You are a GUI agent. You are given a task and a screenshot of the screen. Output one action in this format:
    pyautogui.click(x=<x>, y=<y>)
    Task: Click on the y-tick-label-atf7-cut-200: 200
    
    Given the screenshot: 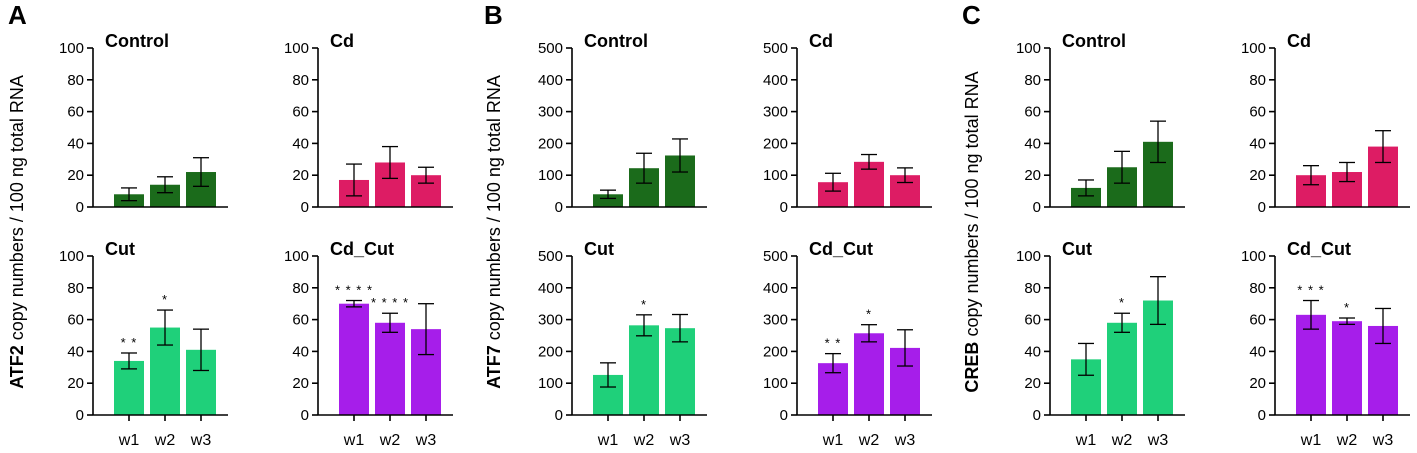 What is the action you would take?
    pyautogui.click(x=550, y=351)
    